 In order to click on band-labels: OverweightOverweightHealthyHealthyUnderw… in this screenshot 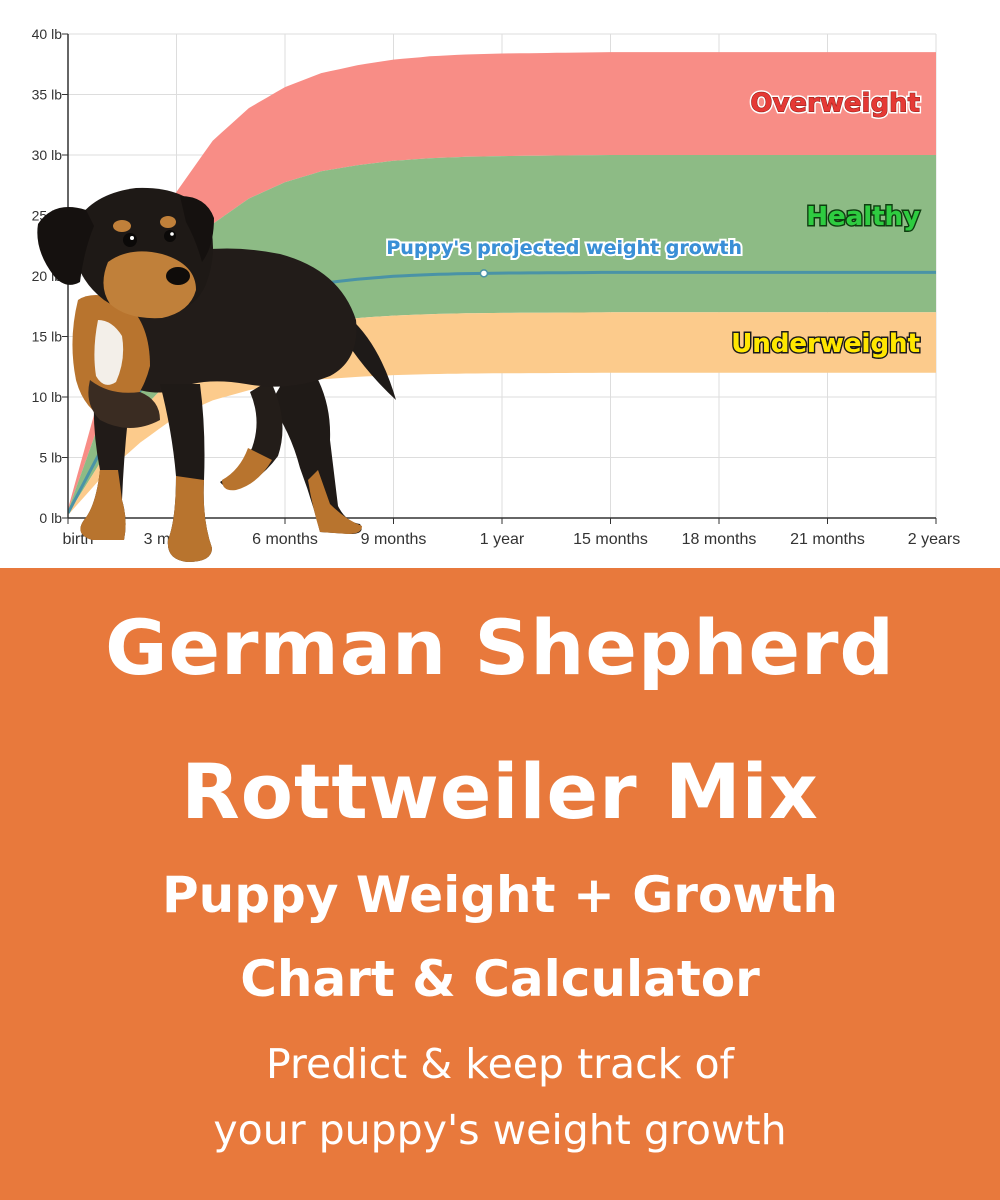, I will do `click(653, 223)`.